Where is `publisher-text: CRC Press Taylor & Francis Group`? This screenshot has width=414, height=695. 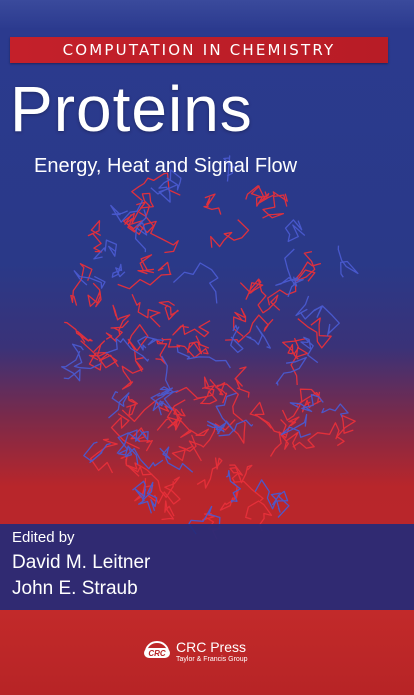
publisher-text: CRC Press Taylor & Francis Group is located at coordinates (212, 651).